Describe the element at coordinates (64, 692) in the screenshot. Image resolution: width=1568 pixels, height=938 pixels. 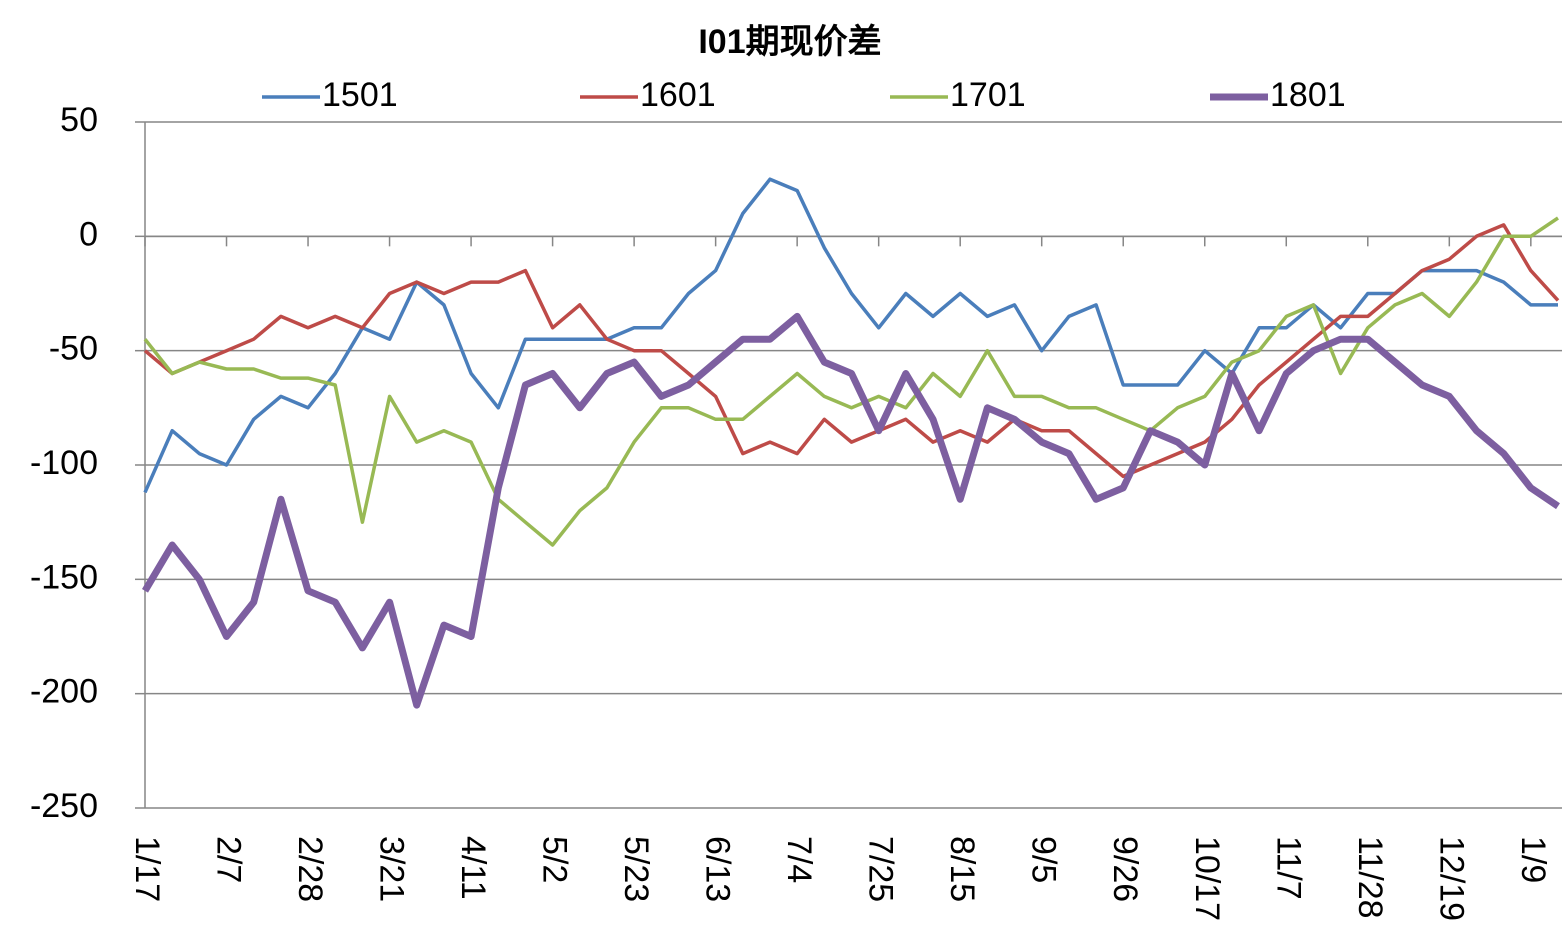
I see `y-tick-label: -200` at that location.